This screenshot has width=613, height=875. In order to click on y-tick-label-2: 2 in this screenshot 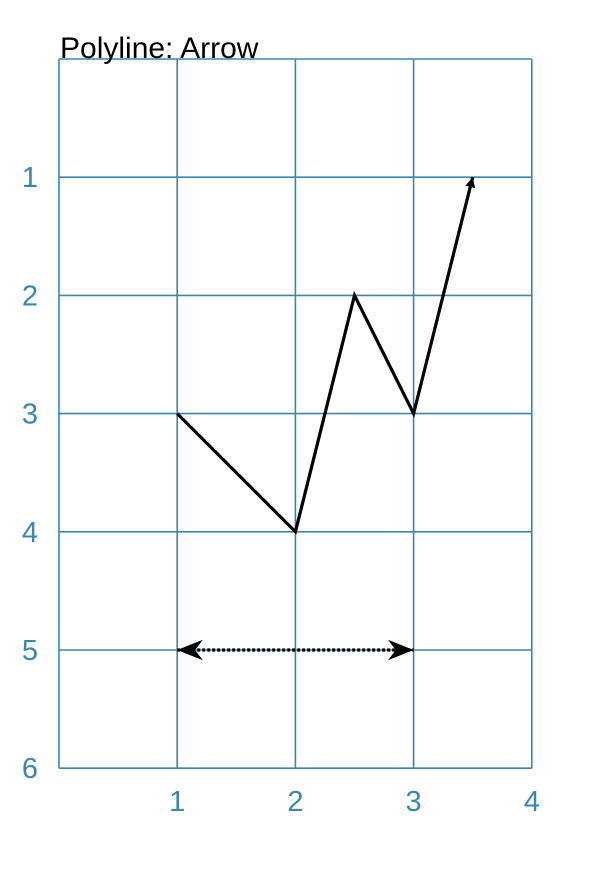, I will do `click(30, 296)`.